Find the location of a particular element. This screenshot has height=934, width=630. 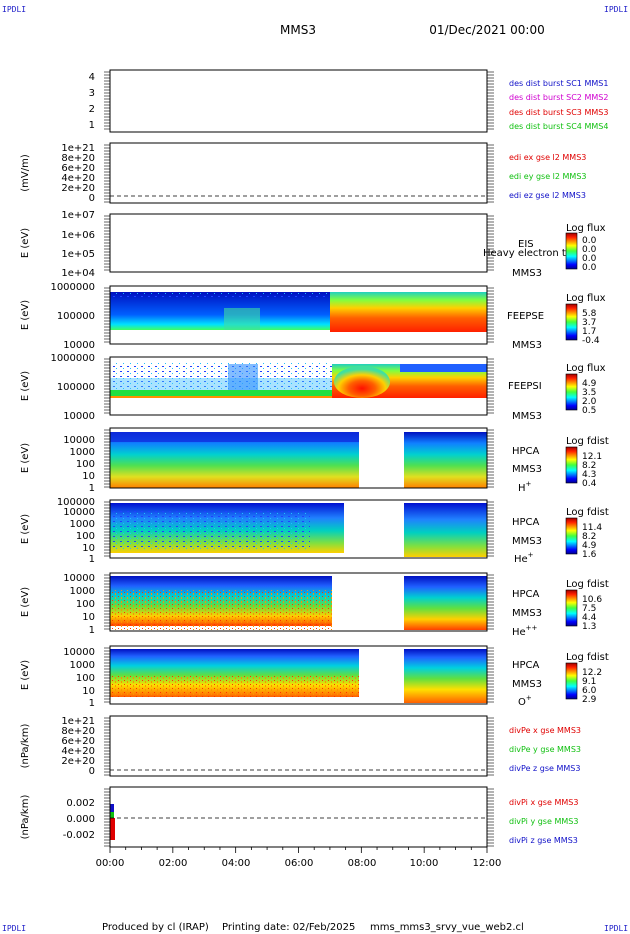

corner-label-bottom-right: IPDLI is located at coordinates (616, 928).